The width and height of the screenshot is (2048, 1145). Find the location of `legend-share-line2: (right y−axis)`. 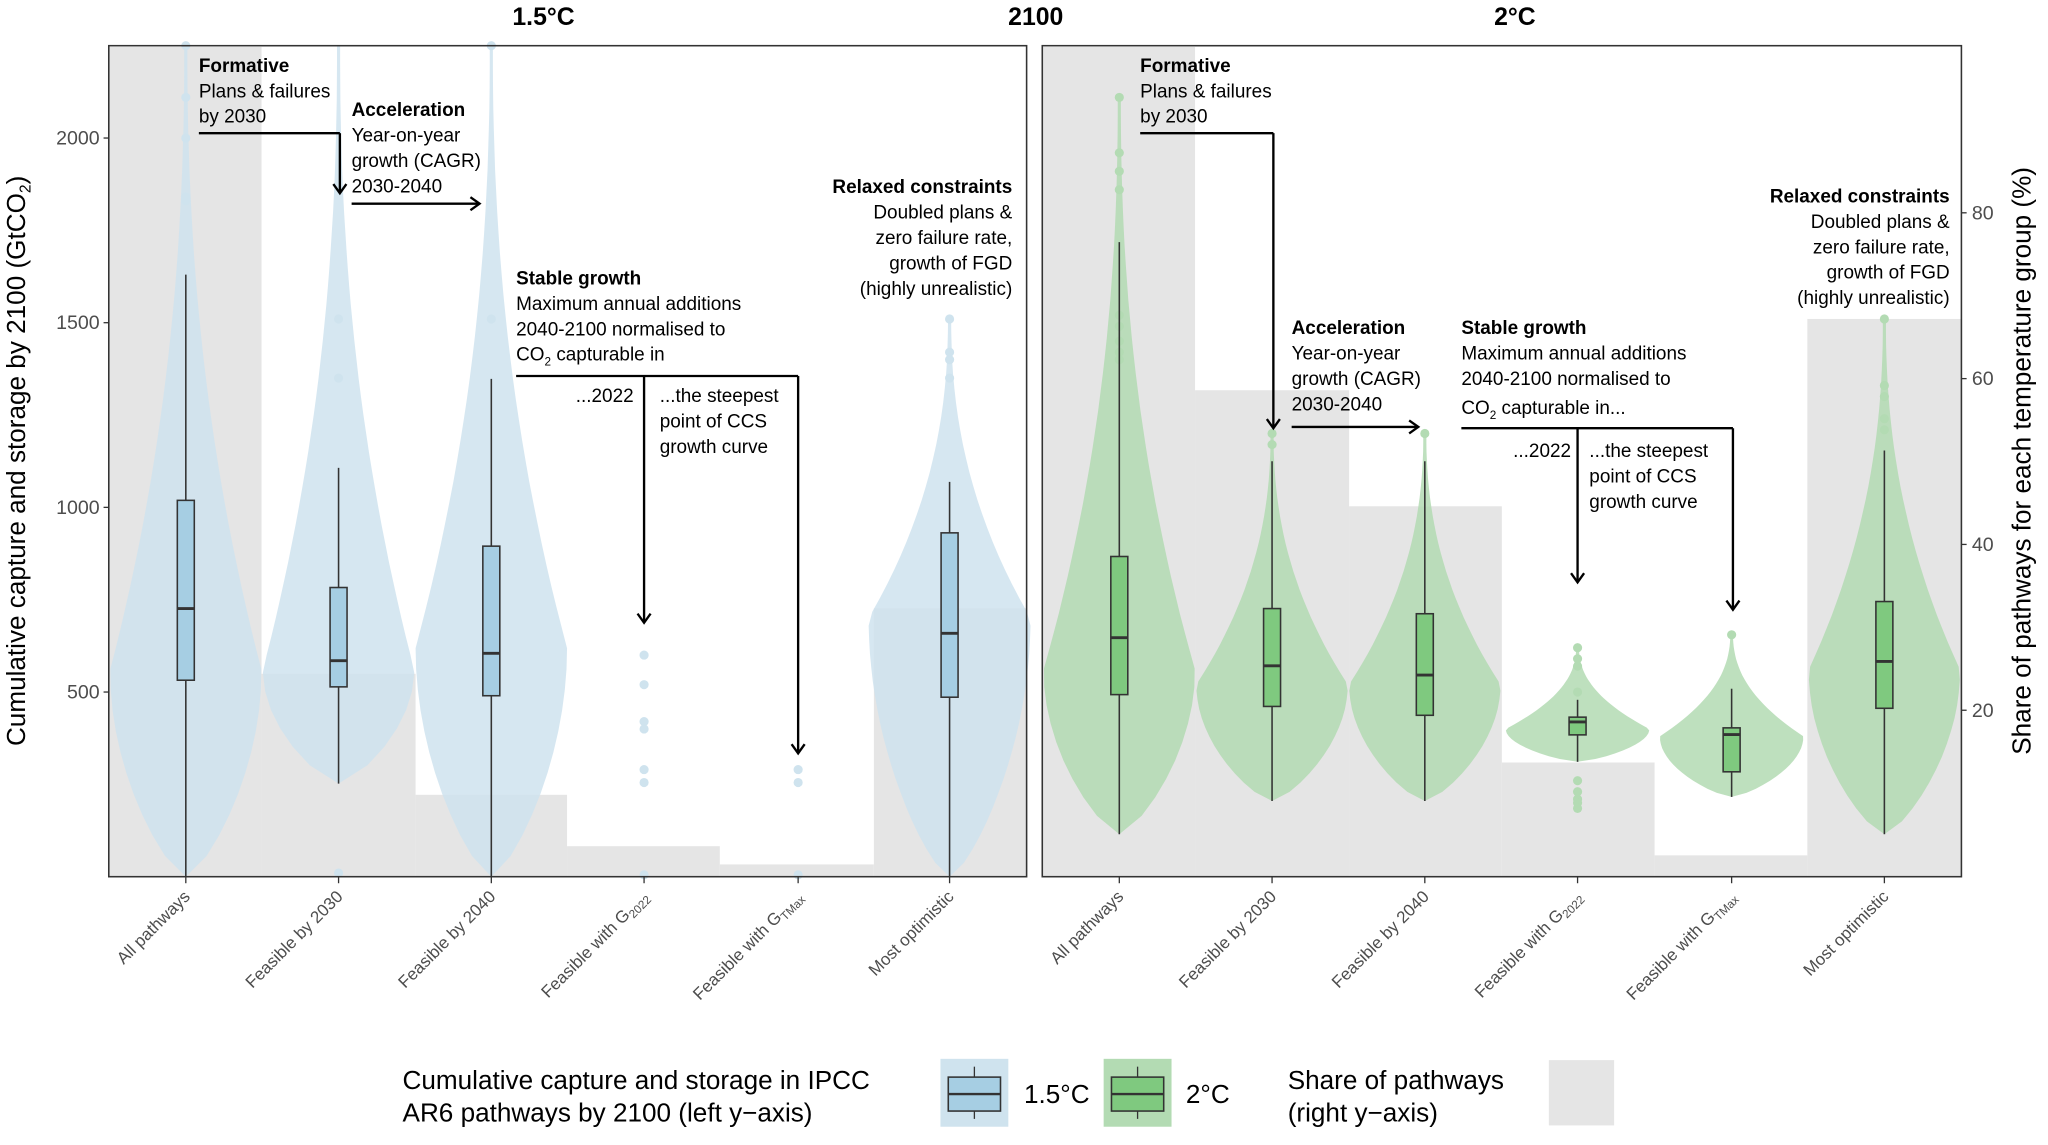

legend-share-line2: (right y−axis) is located at coordinates (1363, 1112).